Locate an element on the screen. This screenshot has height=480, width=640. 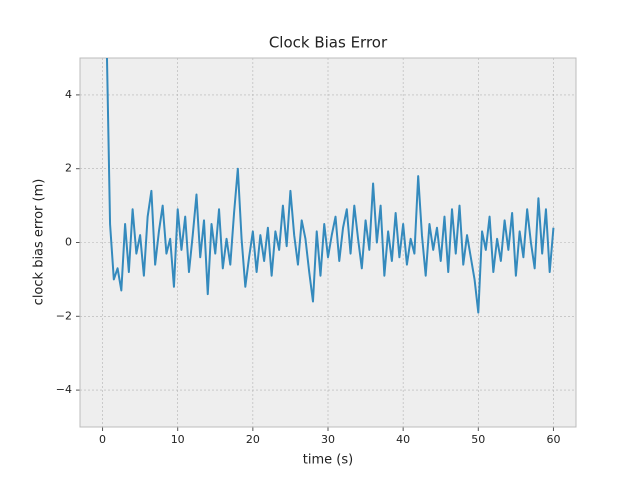
x-axis-label: time (s) is located at coordinates (328, 460).